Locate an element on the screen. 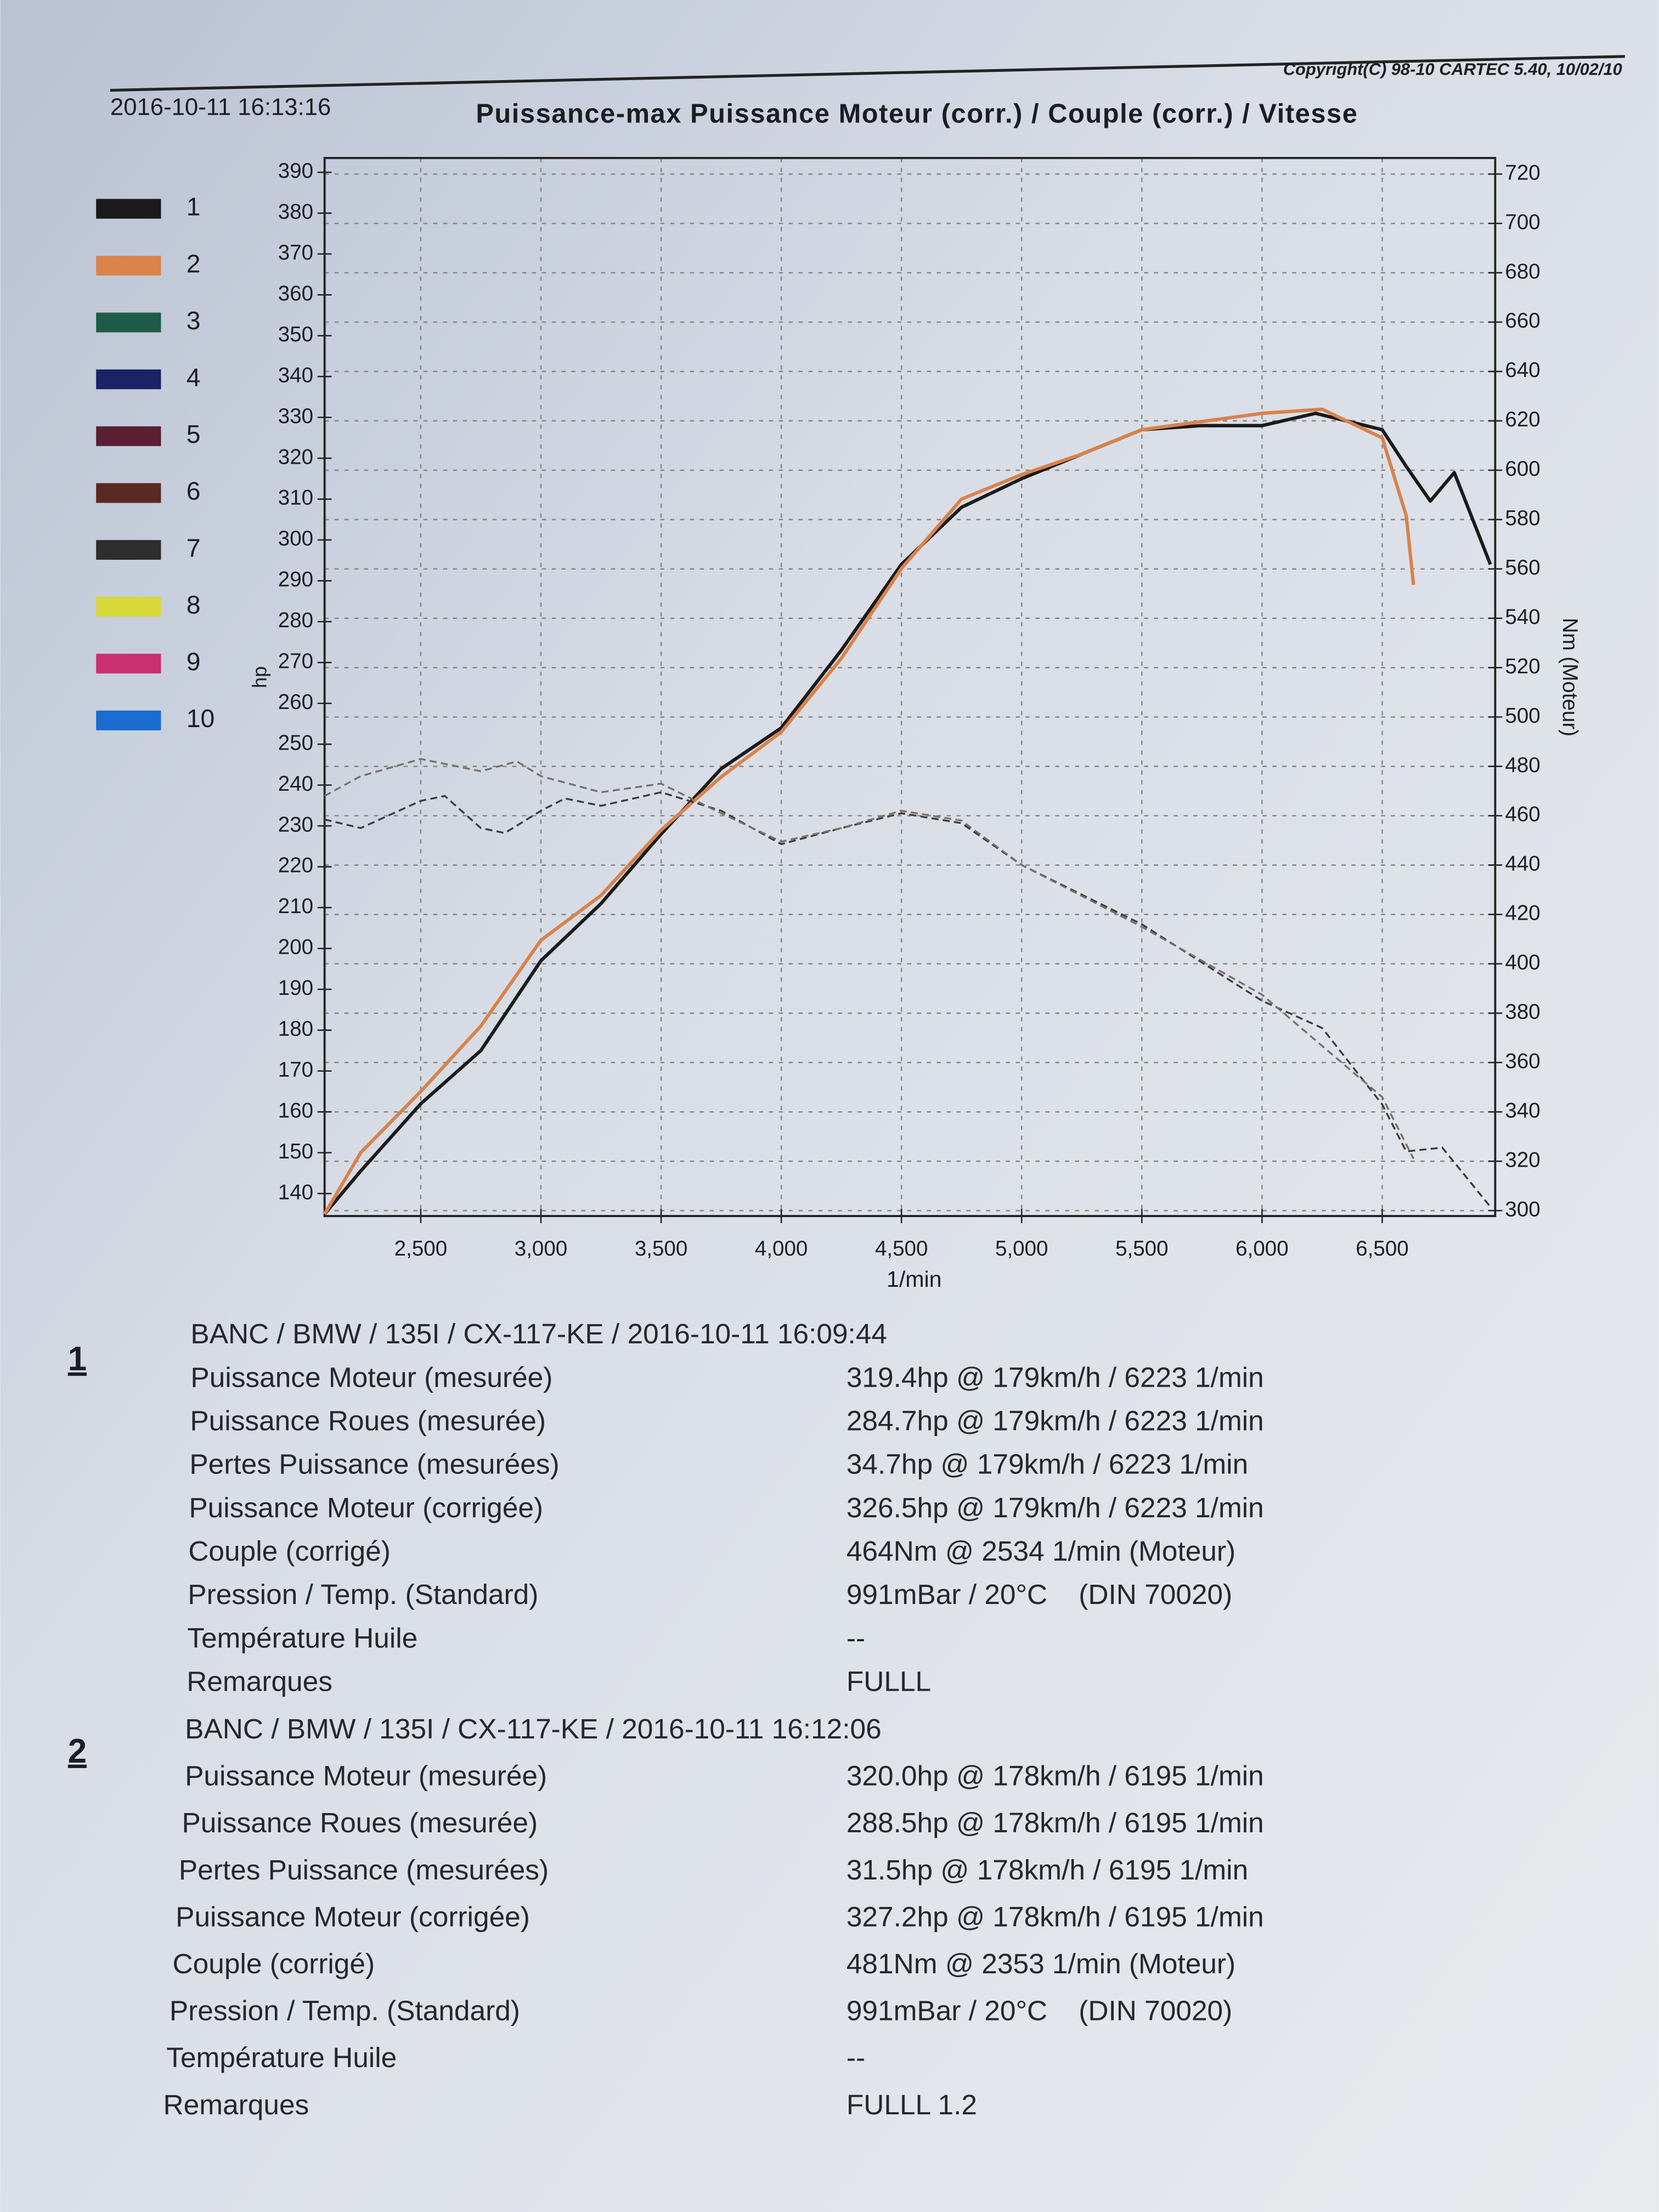  y2-tick-label: 560 is located at coordinates (1523, 568).